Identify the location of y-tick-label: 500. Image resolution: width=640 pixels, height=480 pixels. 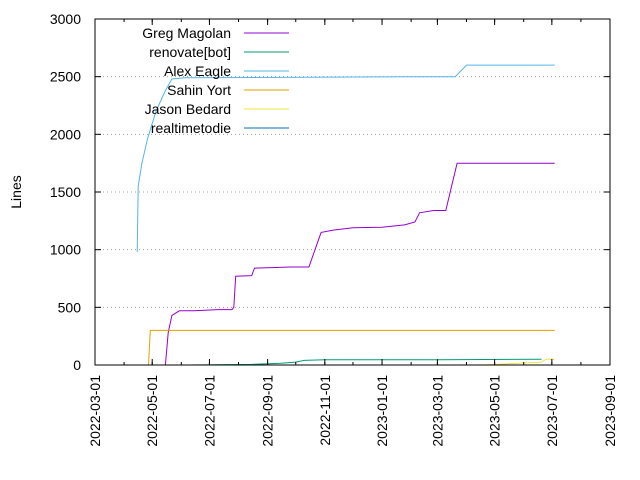
(70, 307).